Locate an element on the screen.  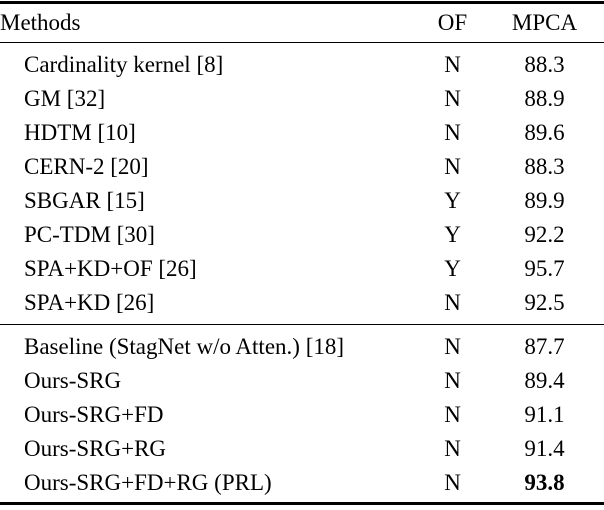
mpca-cell: 88.9 is located at coordinates (544, 98).